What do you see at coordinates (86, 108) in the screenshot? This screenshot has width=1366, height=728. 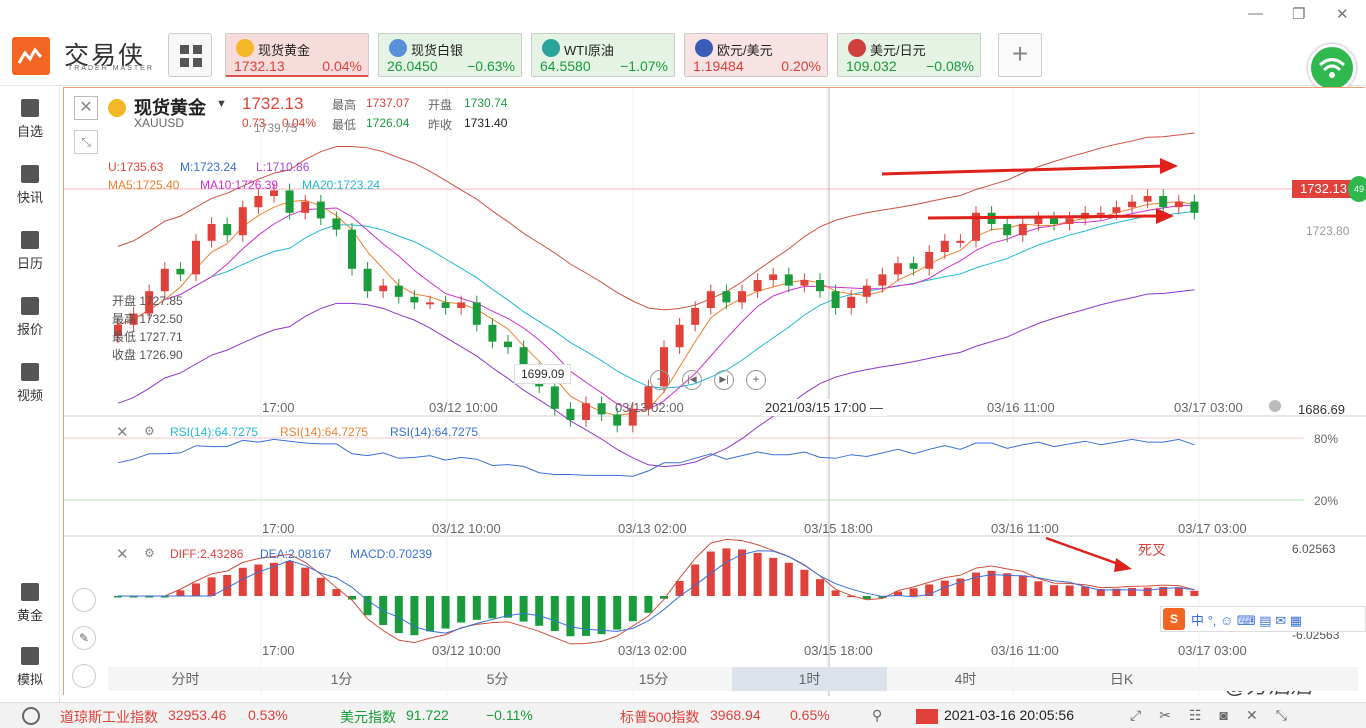 I see `close-chart-icon: ✕` at bounding box center [86, 108].